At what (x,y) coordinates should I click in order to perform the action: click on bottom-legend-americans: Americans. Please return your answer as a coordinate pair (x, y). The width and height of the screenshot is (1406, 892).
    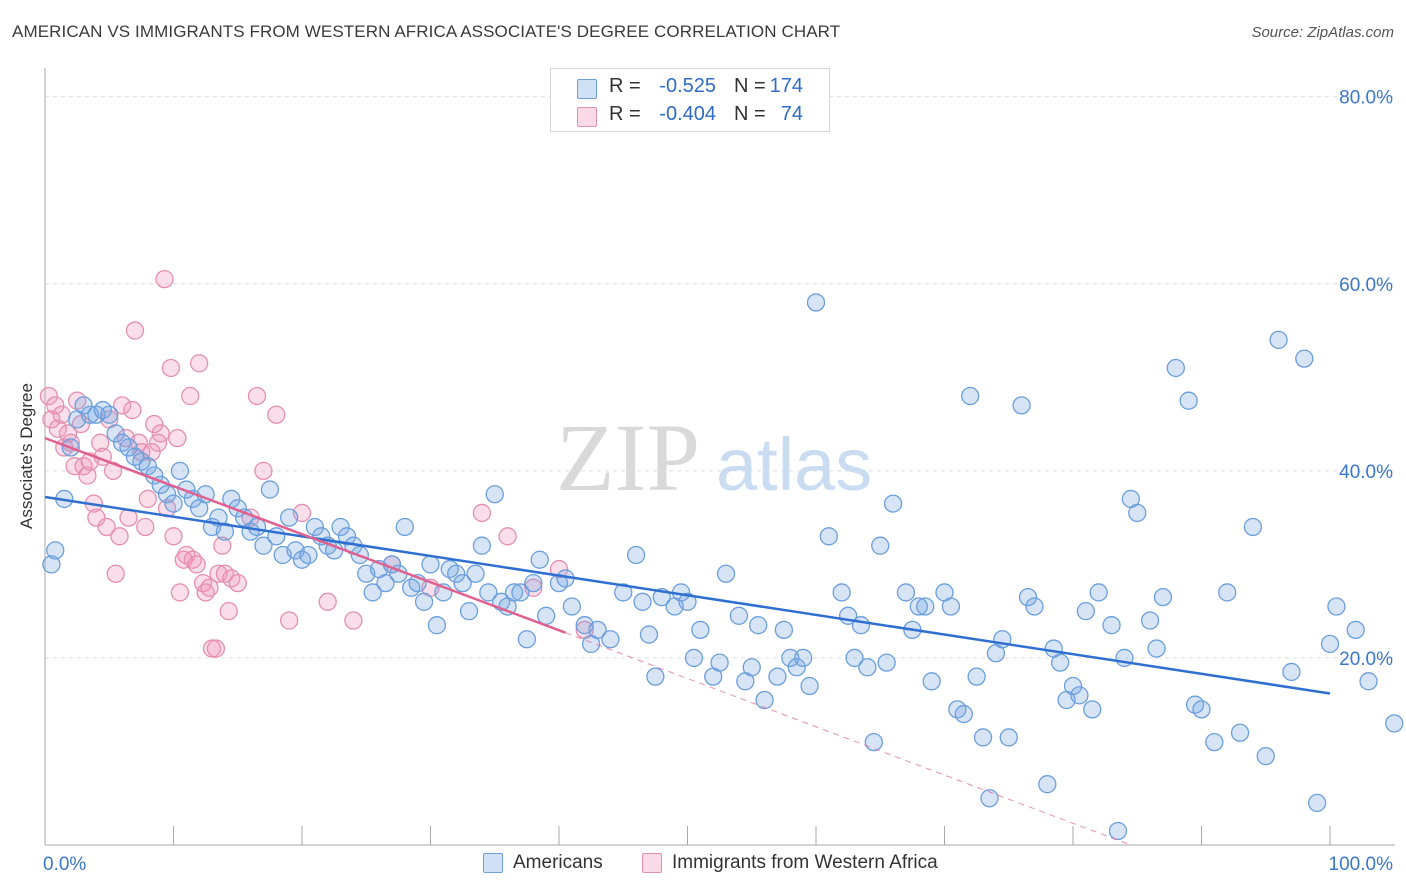
    Looking at the image, I should click on (558, 862).